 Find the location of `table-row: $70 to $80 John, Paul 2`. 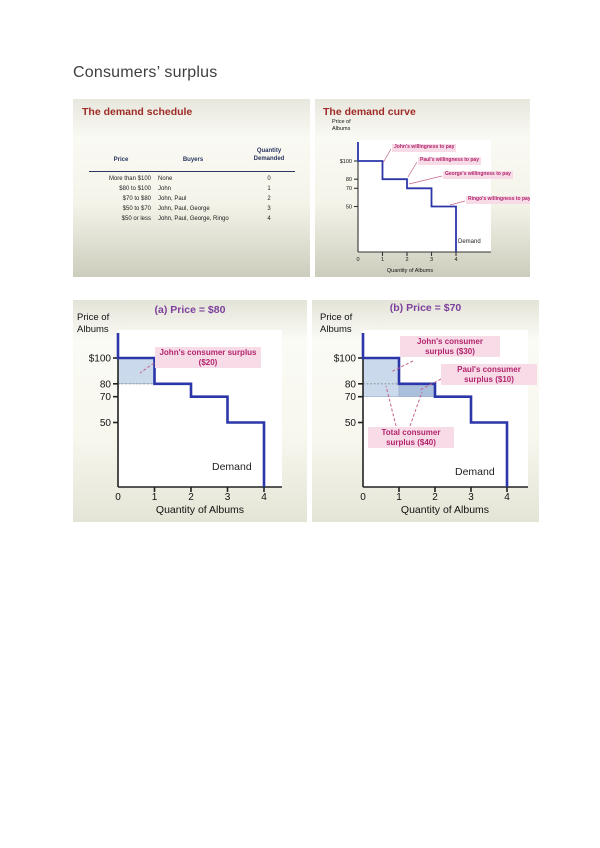

table-row: $70 to $80 John, Paul 2 is located at coordinates (191, 201).